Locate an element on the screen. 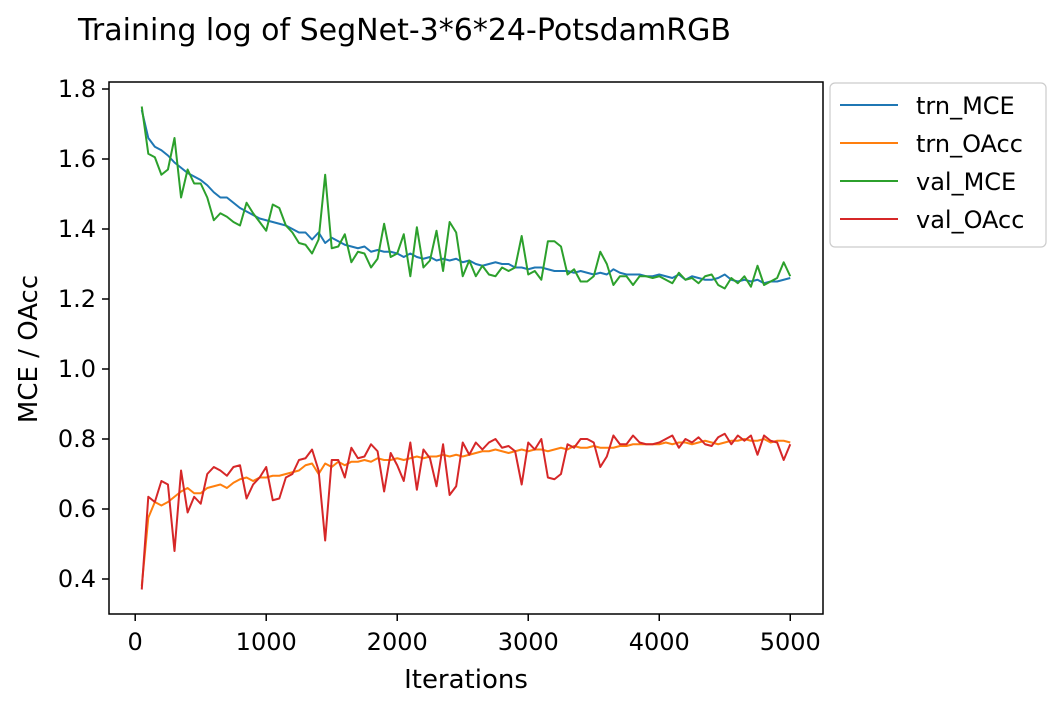 The image size is (1060, 708). legend-label-val_OAcc: val_OAcc is located at coordinates (970, 220).